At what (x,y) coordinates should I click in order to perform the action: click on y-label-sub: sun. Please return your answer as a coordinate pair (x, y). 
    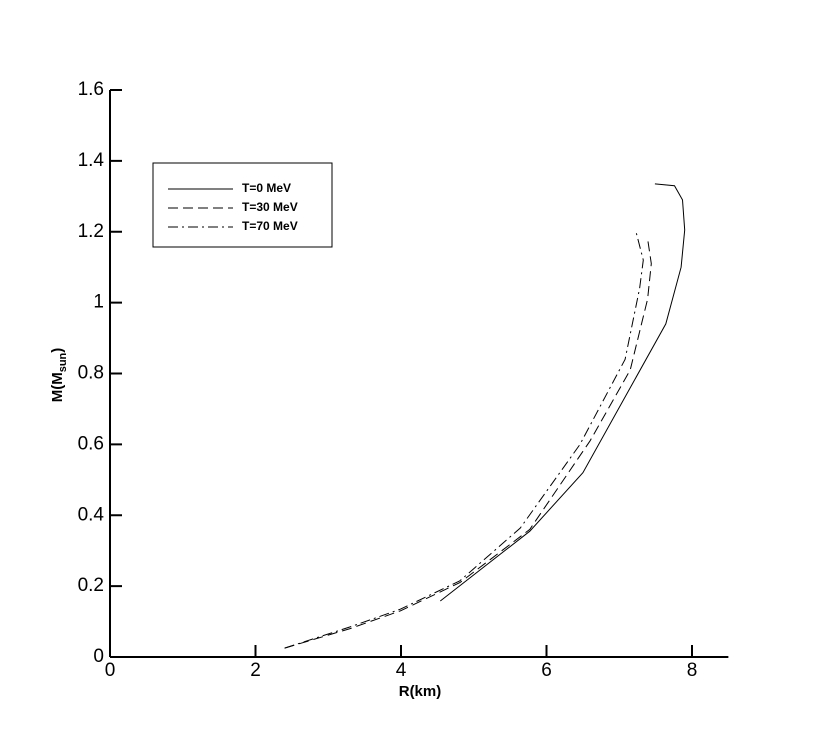
    Looking at the image, I should click on (63, 362).